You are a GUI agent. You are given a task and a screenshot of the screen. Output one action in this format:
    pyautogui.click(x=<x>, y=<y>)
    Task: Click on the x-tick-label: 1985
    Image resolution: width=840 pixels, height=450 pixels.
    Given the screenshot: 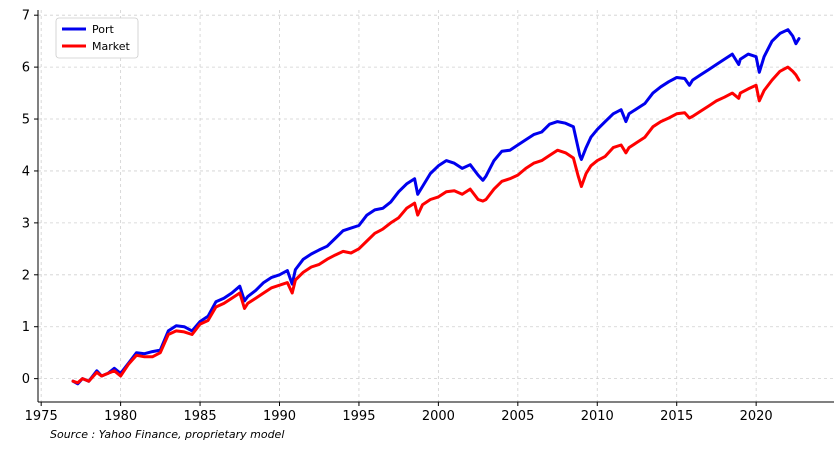 What is the action you would take?
    pyautogui.click(x=200, y=416)
    